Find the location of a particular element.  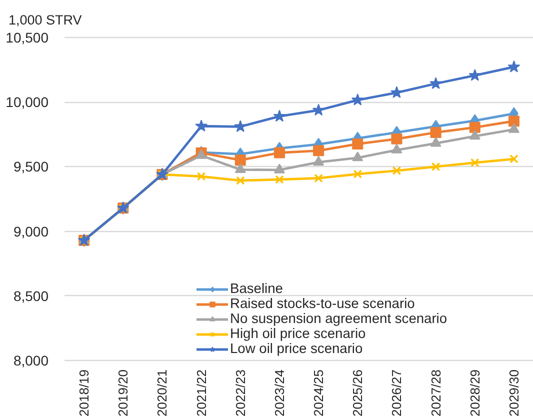

y-tick-label: 8,000 is located at coordinates (31, 360).